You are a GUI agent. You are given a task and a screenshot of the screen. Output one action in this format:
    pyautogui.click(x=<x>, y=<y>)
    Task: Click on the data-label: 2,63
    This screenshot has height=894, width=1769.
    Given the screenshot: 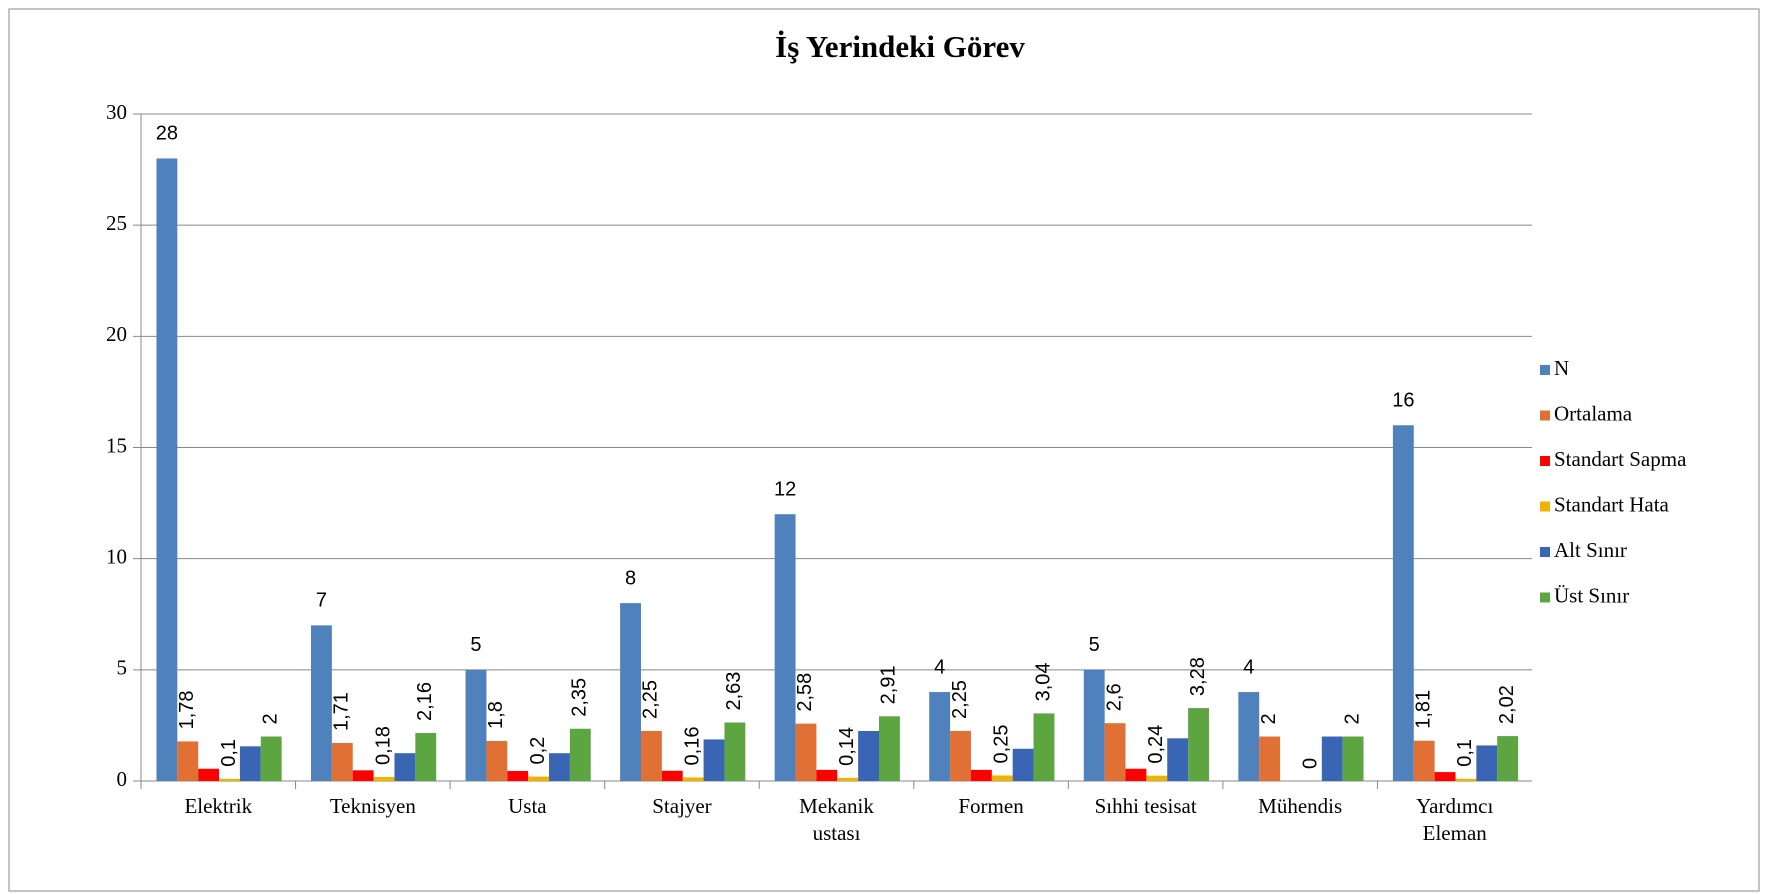 What is the action you would take?
    pyautogui.click(x=734, y=691)
    